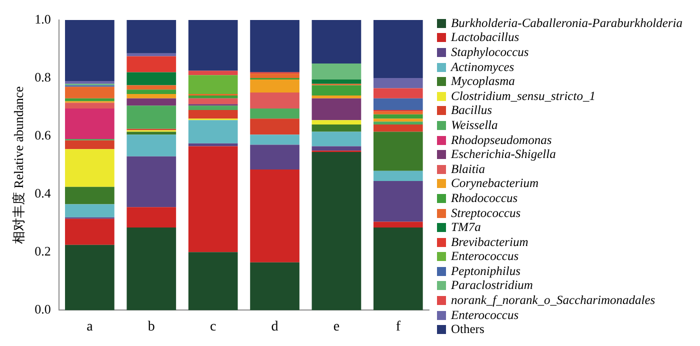 The width and height of the screenshot is (700, 346). What do you see at coordinates (523, 96) in the screenshot?
I see `legend-label: Clostridium_sensu_stricto_1` at bounding box center [523, 96].